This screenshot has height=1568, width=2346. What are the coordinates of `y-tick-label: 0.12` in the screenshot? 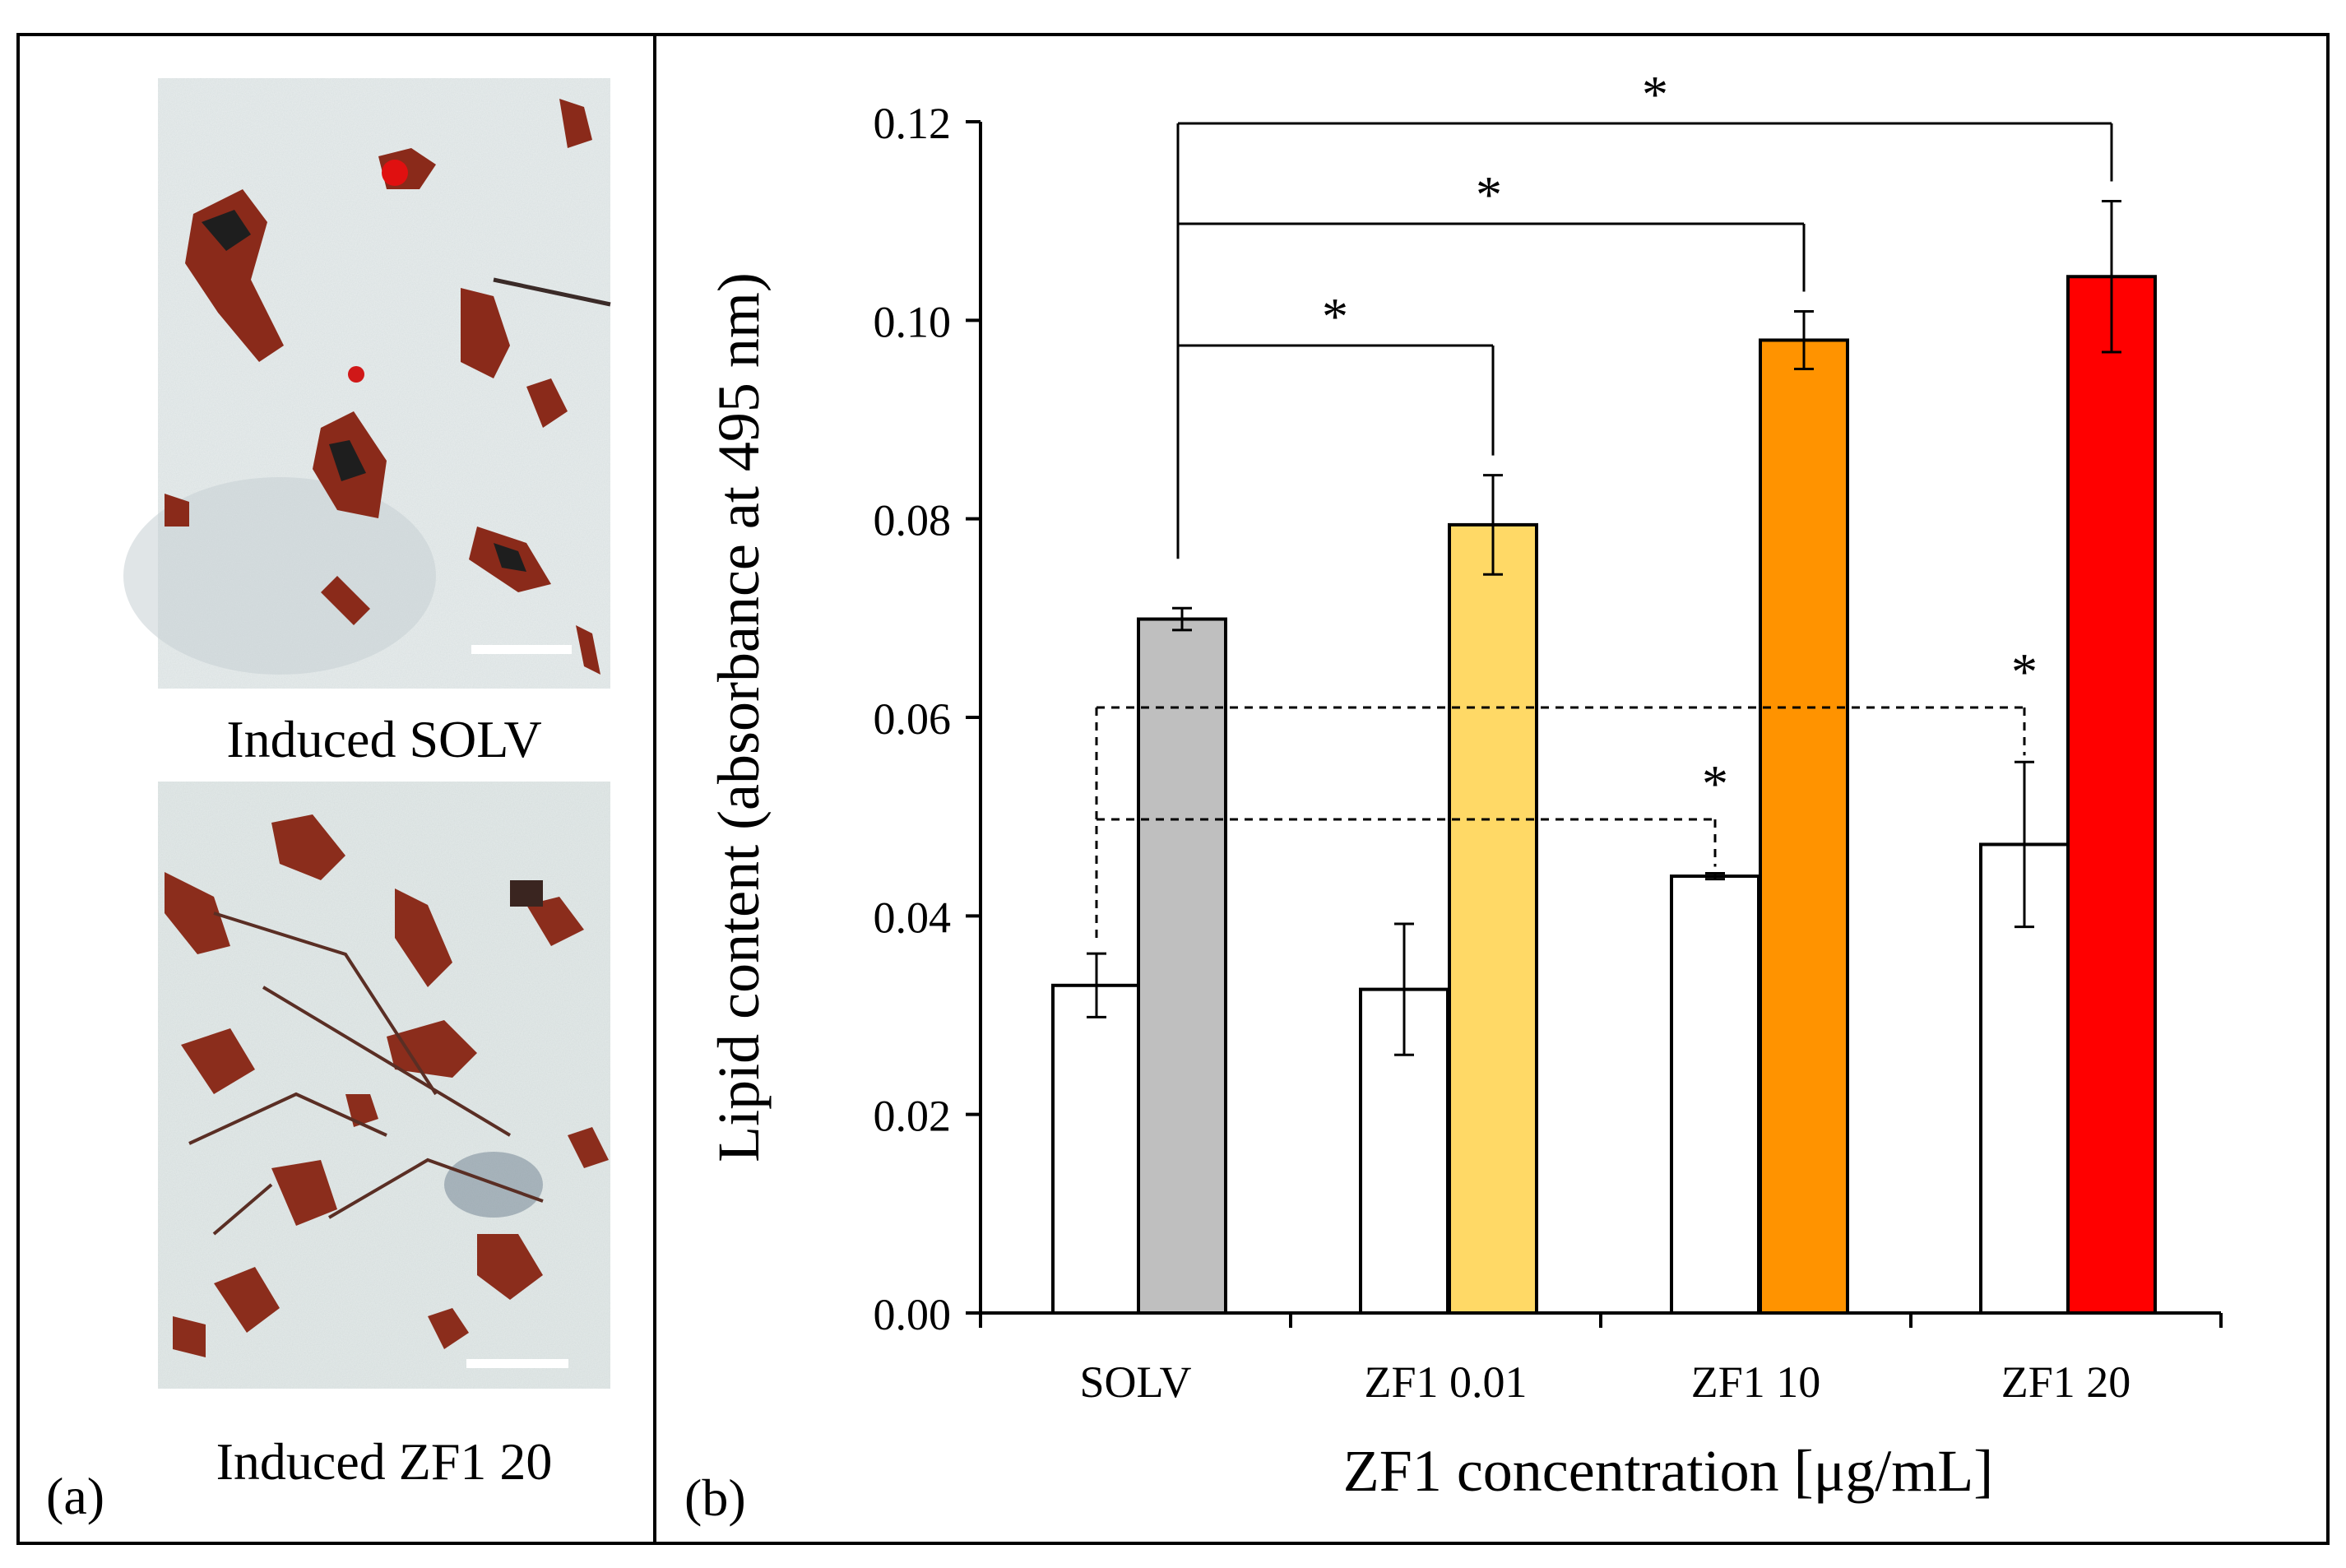 It's located at (913, 123).